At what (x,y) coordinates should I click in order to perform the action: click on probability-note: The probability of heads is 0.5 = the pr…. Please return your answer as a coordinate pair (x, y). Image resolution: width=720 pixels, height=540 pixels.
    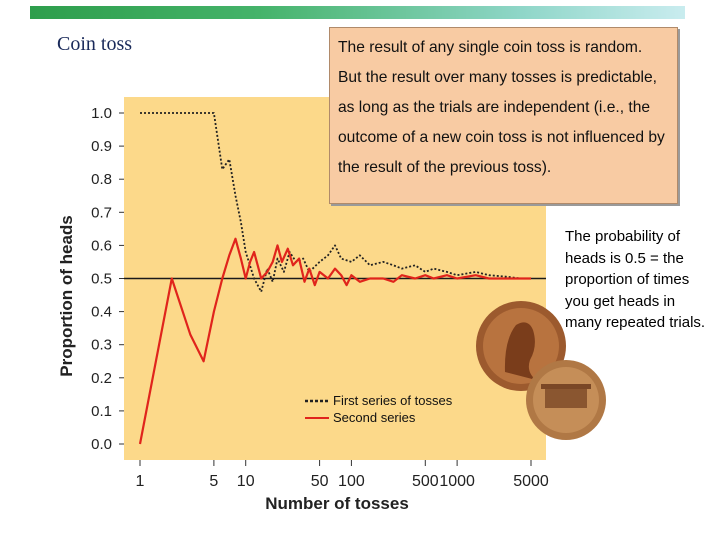
    Looking at the image, I should click on (635, 280).